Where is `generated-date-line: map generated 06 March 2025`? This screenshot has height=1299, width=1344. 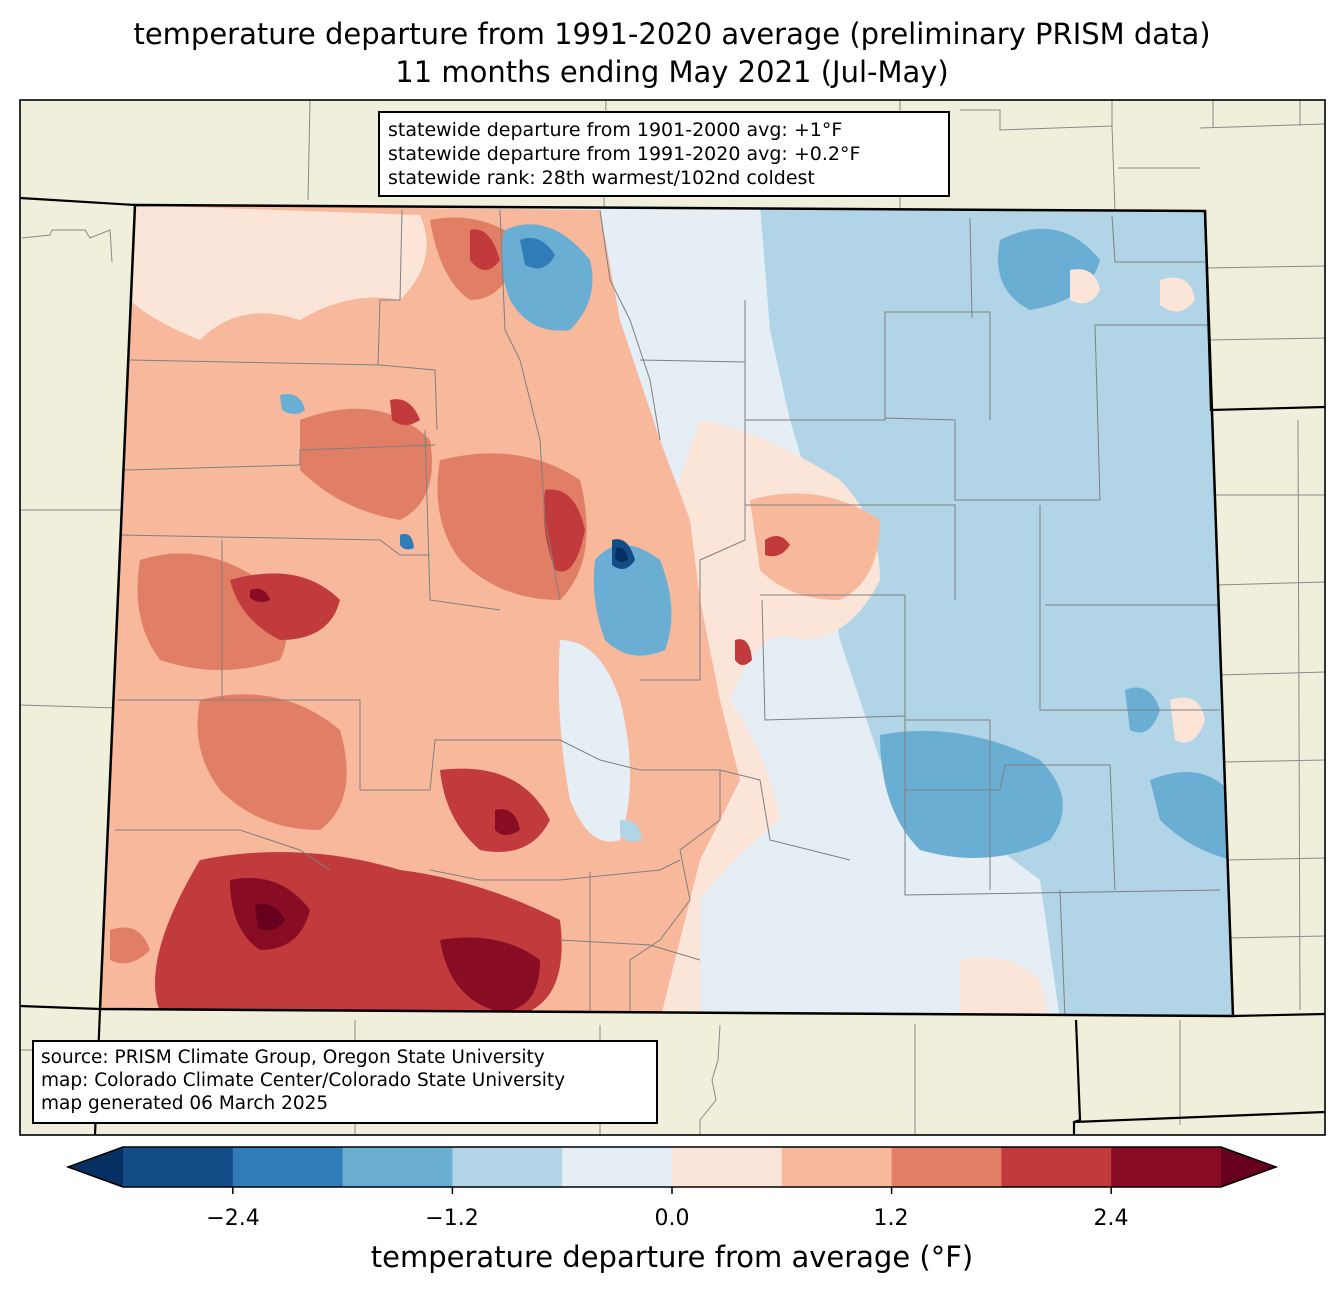
generated-date-line: map generated 06 March 2025 is located at coordinates (185, 1103).